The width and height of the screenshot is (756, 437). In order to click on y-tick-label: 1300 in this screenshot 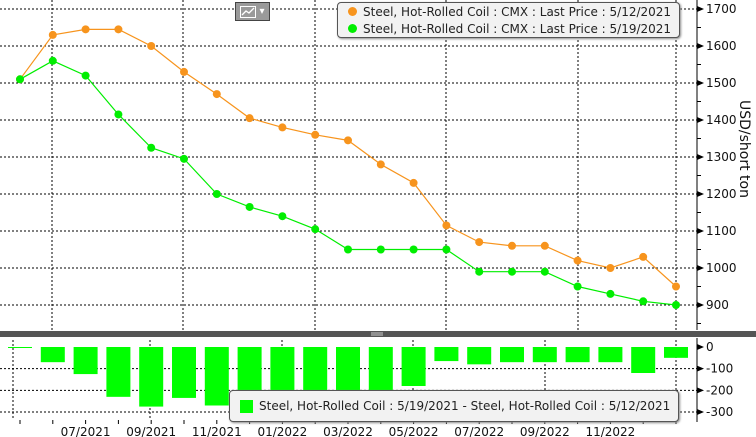, I will do `click(721, 157)`.